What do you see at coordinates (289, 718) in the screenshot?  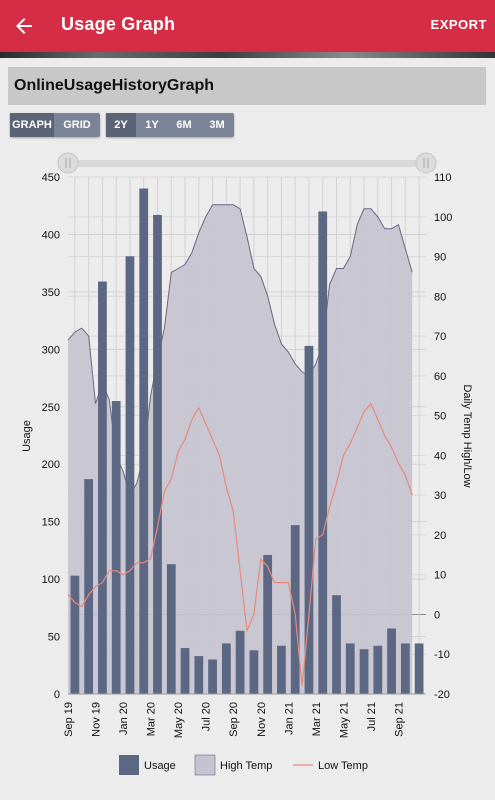 I see `x-tick-label: Jan 21` at bounding box center [289, 718].